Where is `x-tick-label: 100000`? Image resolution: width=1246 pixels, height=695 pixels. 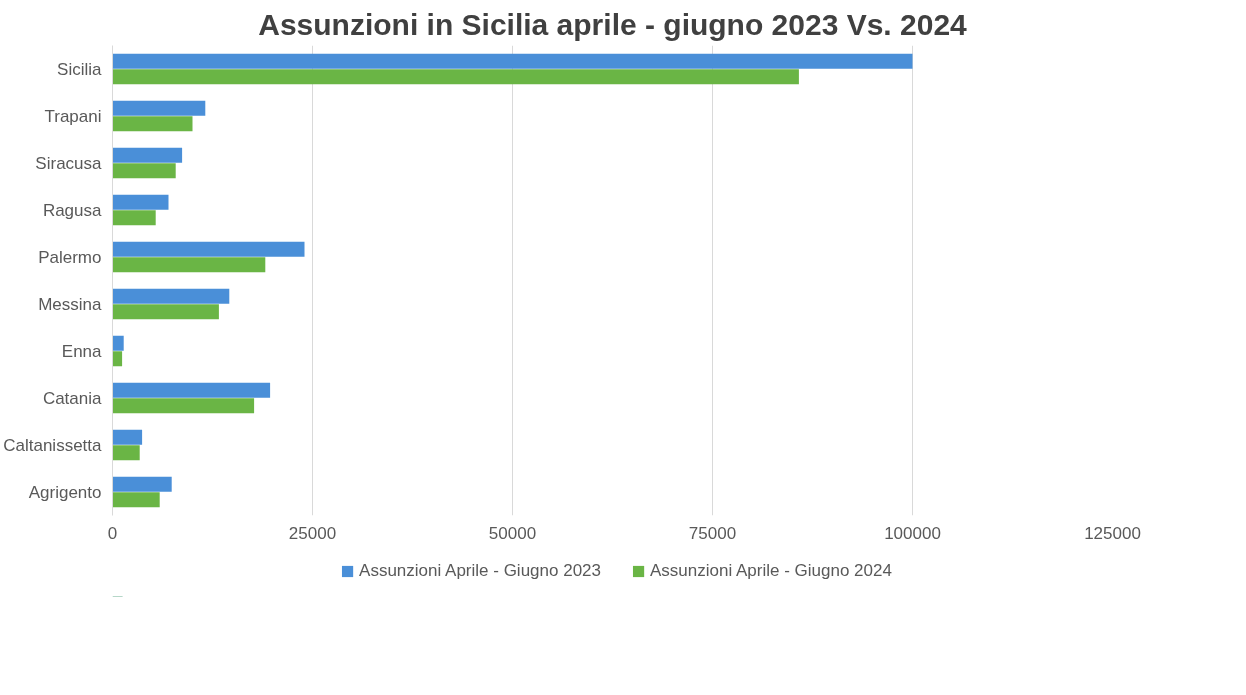 x-tick-label: 100000 is located at coordinates (912, 533).